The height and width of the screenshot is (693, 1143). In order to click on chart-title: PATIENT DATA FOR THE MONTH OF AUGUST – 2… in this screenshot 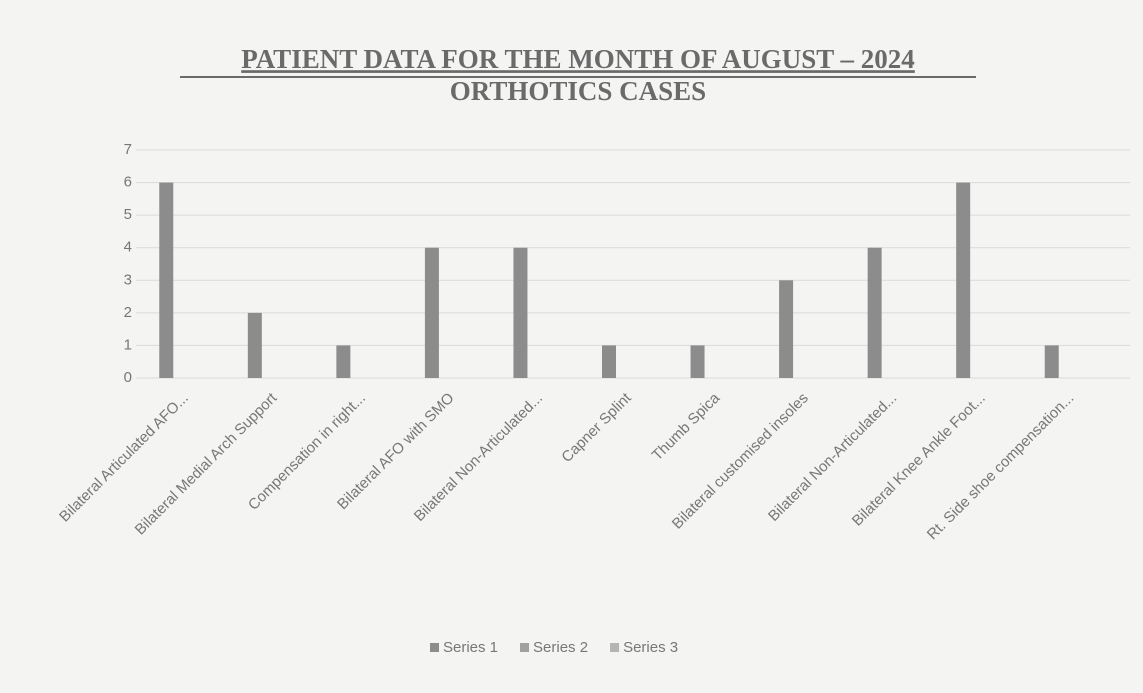, I will do `click(578, 59)`.